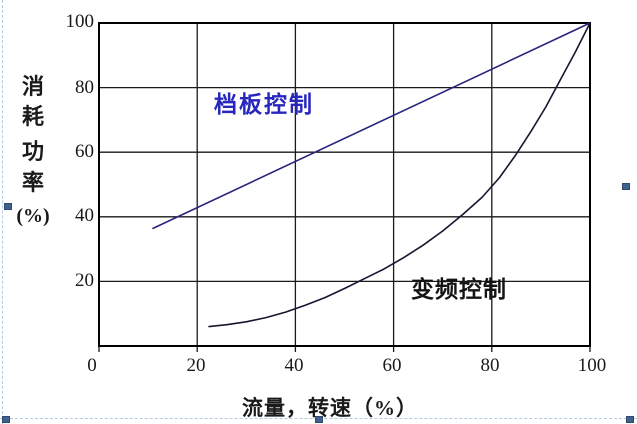  Describe the element at coordinates (84, 151) in the screenshot. I see `y-tick-label-60: 60` at that location.